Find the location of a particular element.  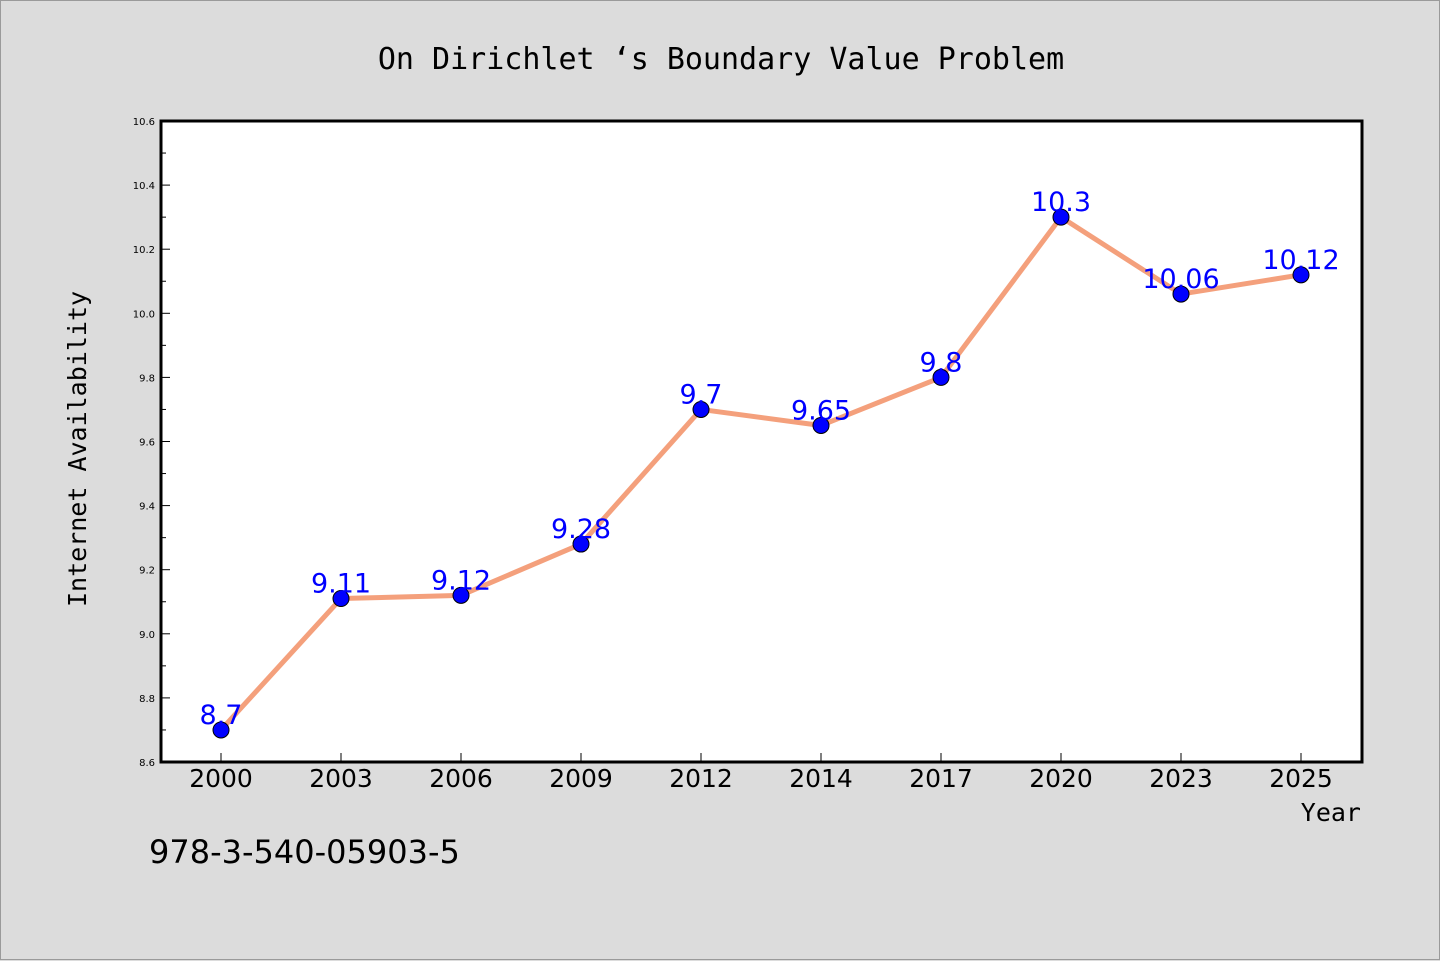

x-tick-label: 2006 is located at coordinates (461, 778).